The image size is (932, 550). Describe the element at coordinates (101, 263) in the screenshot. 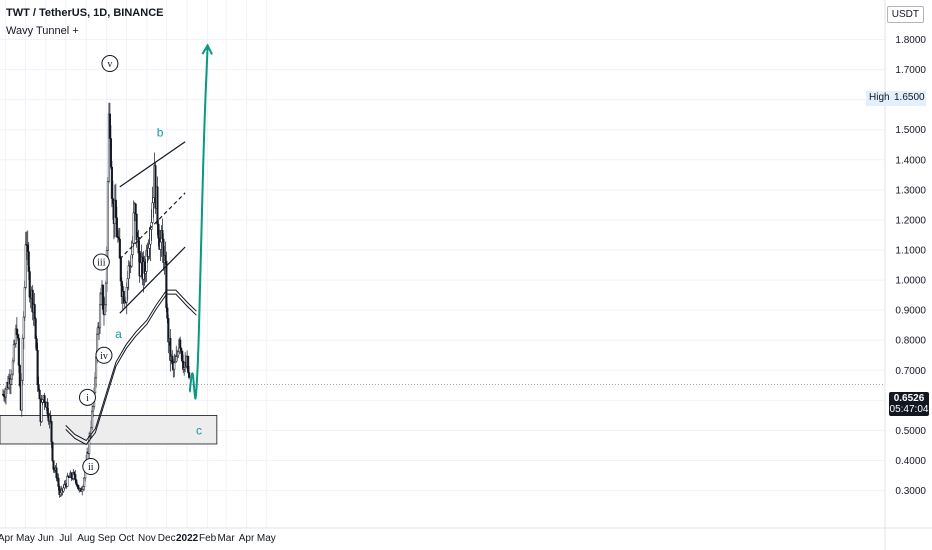

I see `wave-label-iii: iii` at that location.